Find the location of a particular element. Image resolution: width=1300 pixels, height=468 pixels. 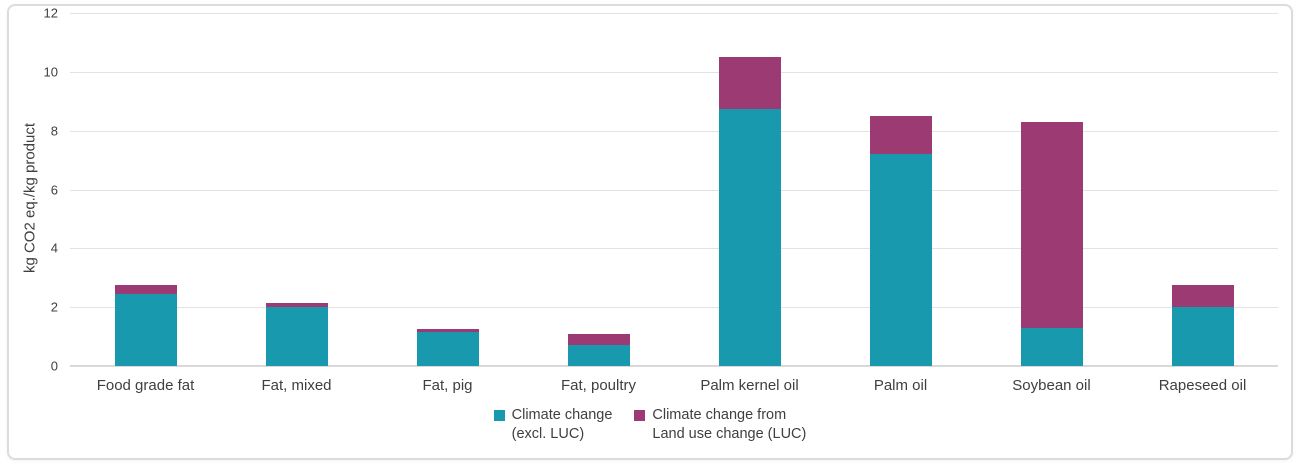

y-tick-label-6: 6 is located at coordinates (54, 189).